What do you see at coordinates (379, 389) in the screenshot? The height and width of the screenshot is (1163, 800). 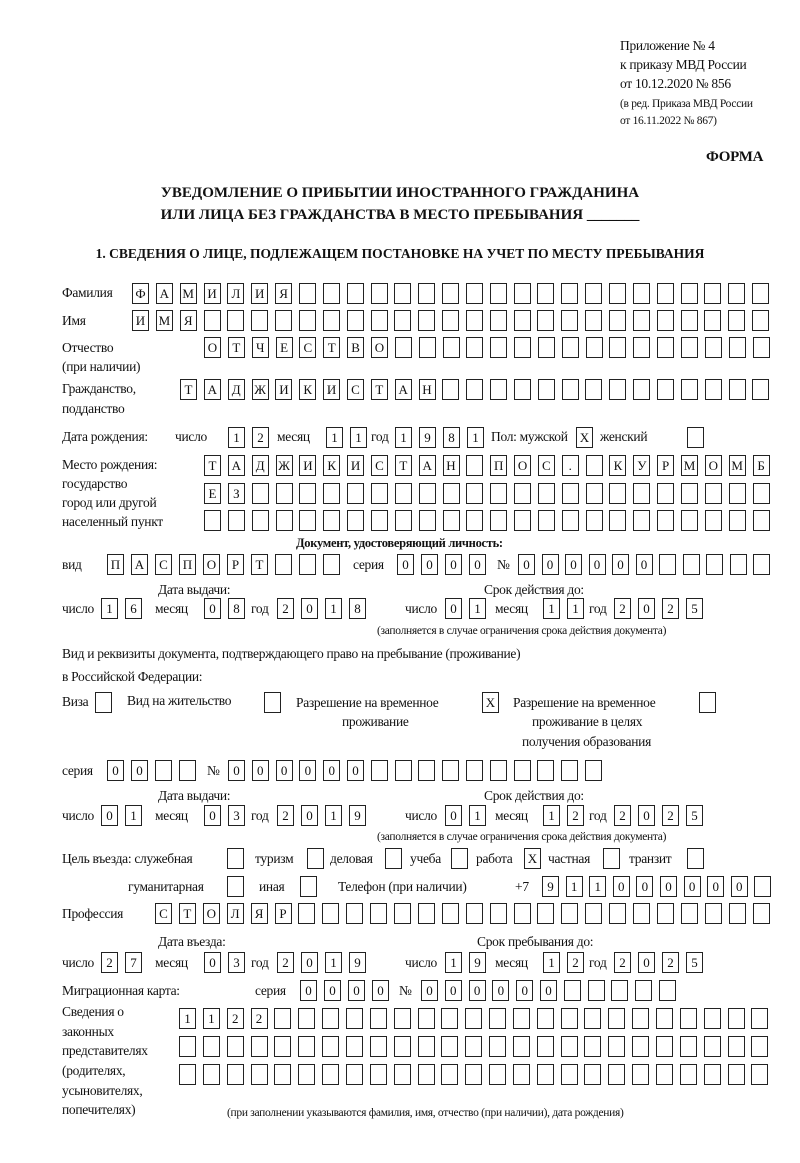 I see `citizenship-box: Т` at bounding box center [379, 389].